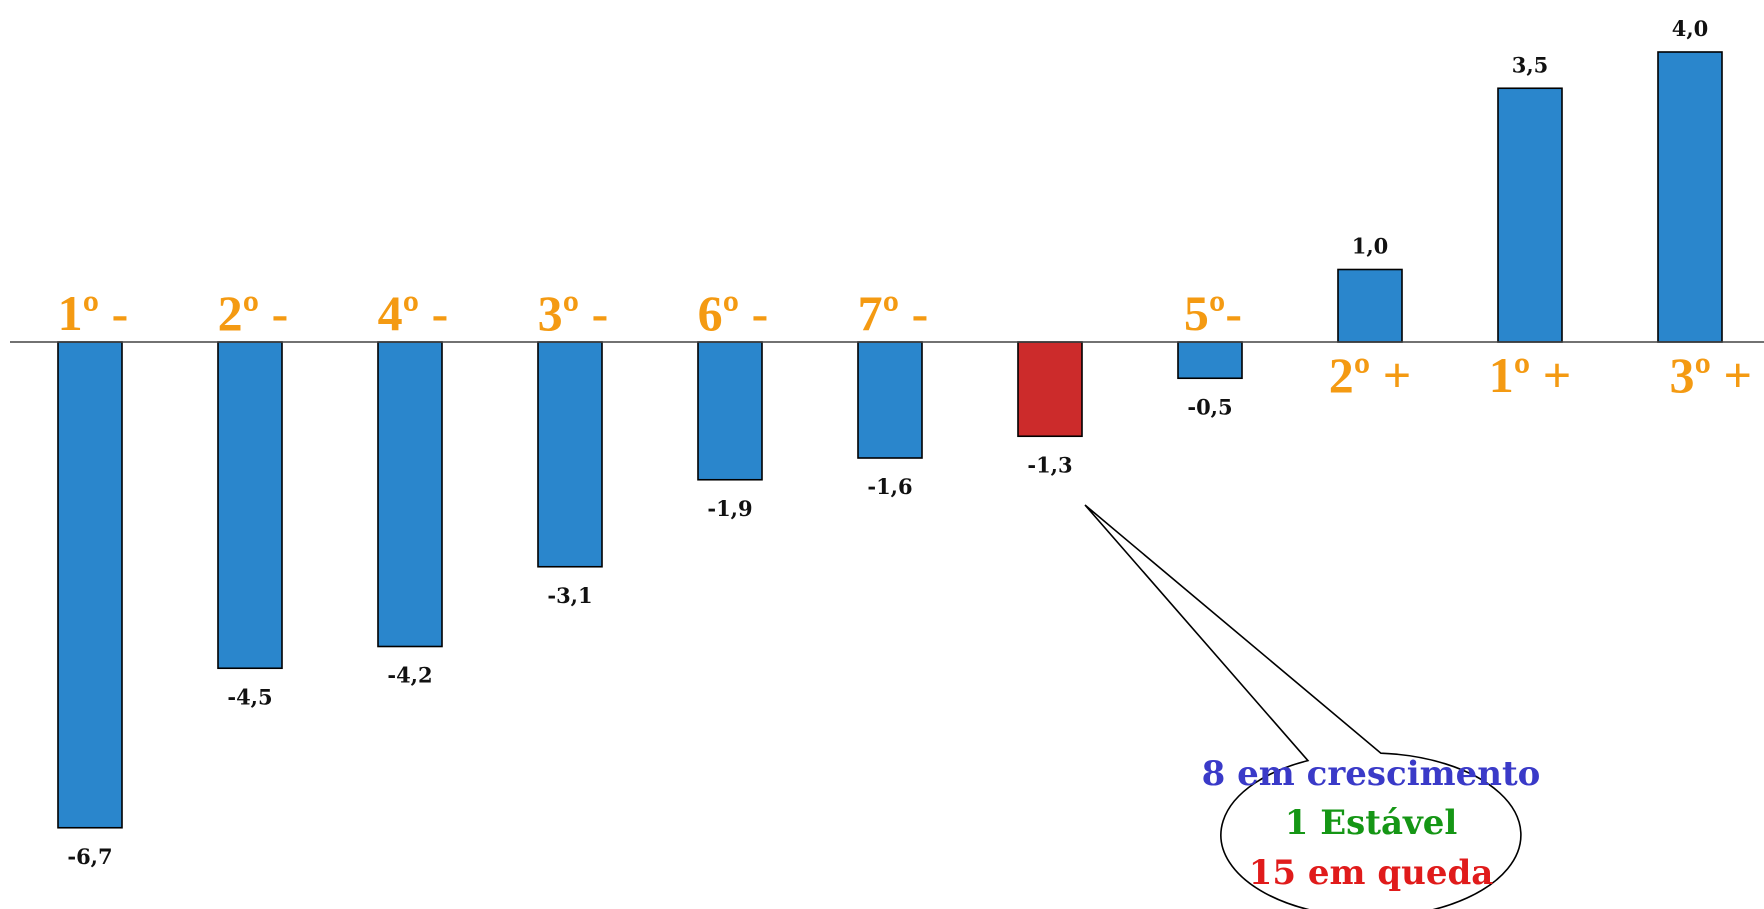 The image size is (1764, 909). I want to click on rank-label-9: 2º +, so click(1370, 375).